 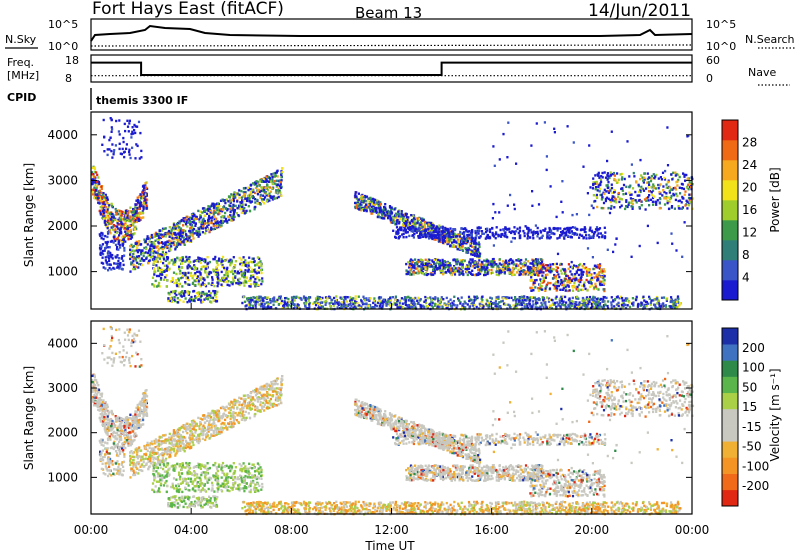 What do you see at coordinates (391, 45) in the screenshot?
I see `nsearch-line` at bounding box center [391, 45].